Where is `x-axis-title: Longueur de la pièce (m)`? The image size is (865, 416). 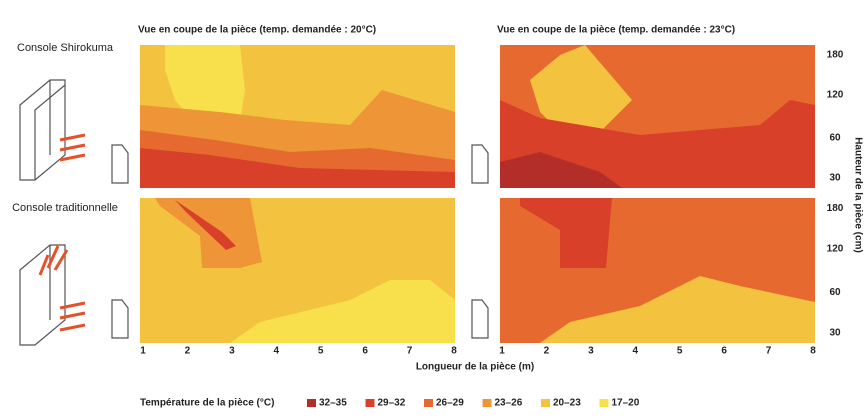
x-axis-title: Longueur de la pièce (m) is located at coordinates (475, 367).